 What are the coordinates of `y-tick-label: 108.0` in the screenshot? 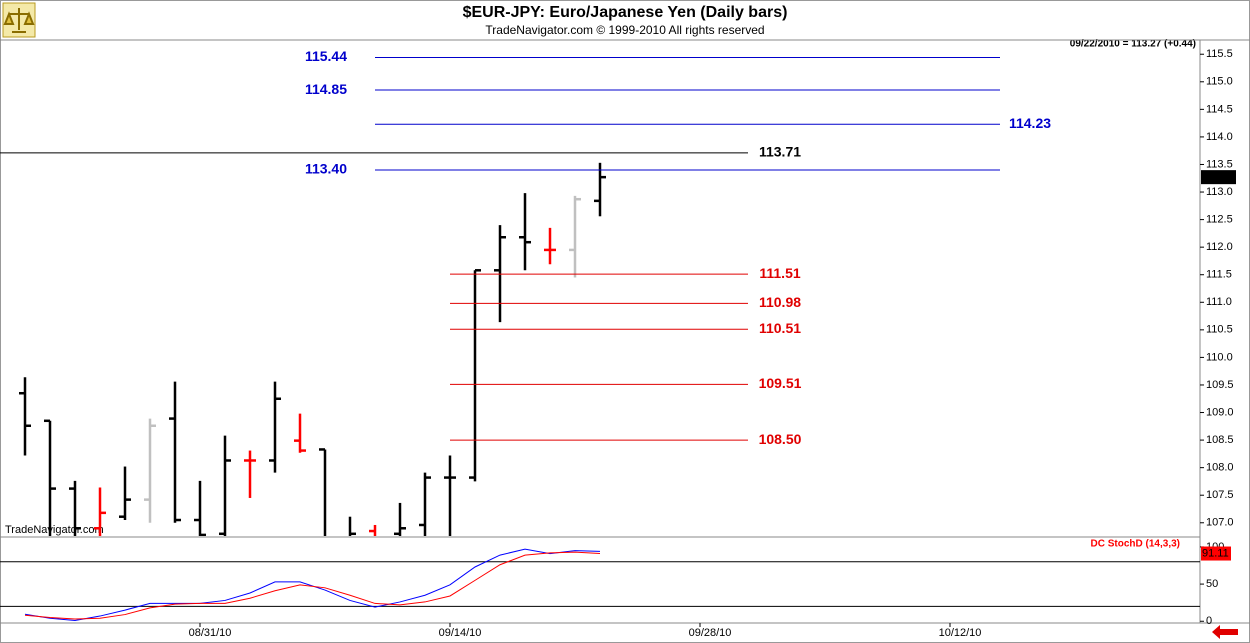 It's located at (1220, 468).